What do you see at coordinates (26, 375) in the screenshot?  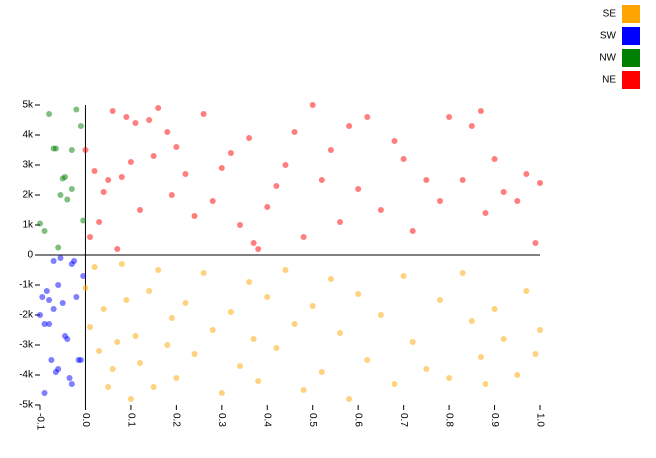 I see `y-tick-label: -4k` at bounding box center [26, 375].